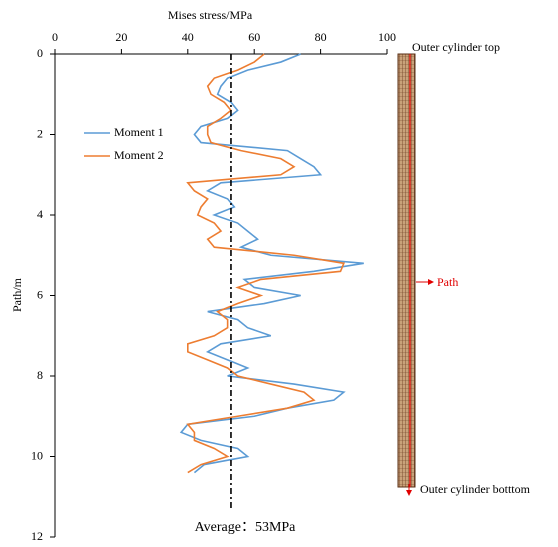 The image size is (558, 547). What do you see at coordinates (387, 37) in the screenshot?
I see `stress-tick-label: 100` at bounding box center [387, 37].